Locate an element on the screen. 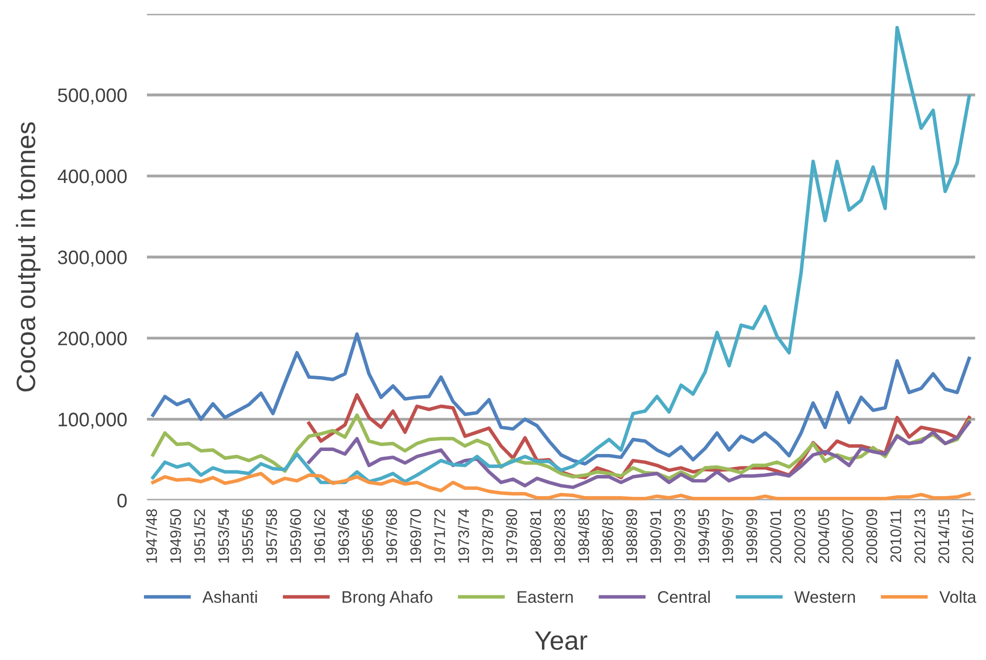 Image resolution: width=986 pixels, height=660 pixels. y-tick-label: 400,000 is located at coordinates (92, 177).